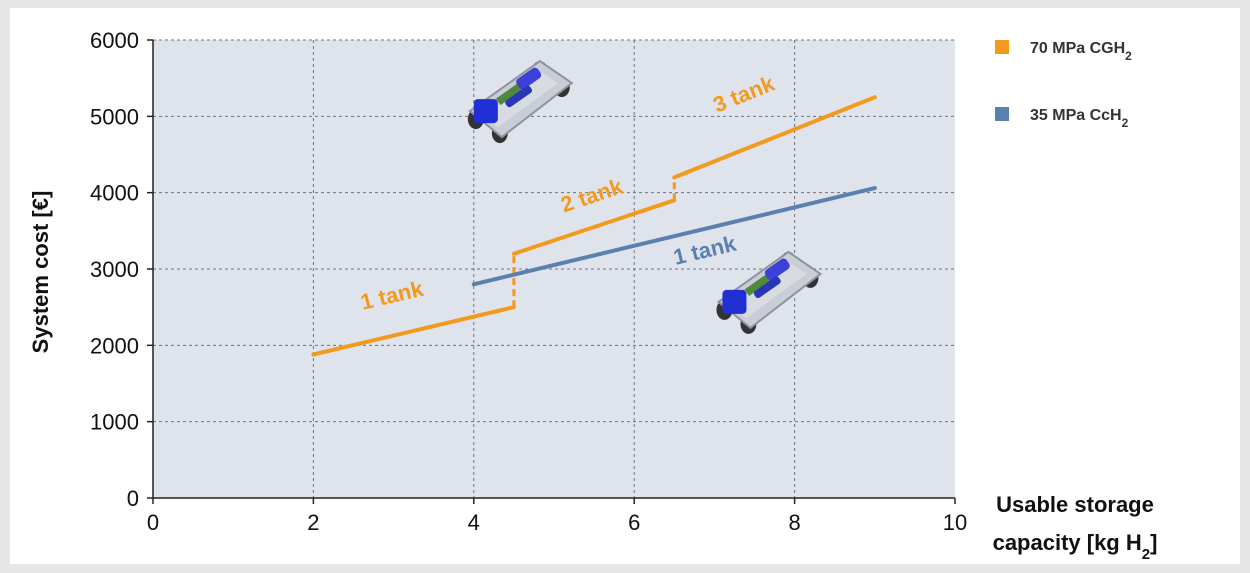 This screenshot has width=1250, height=573. I want to click on legend-label-70mpa: 70 MPa CGH2, so click(1081, 51).